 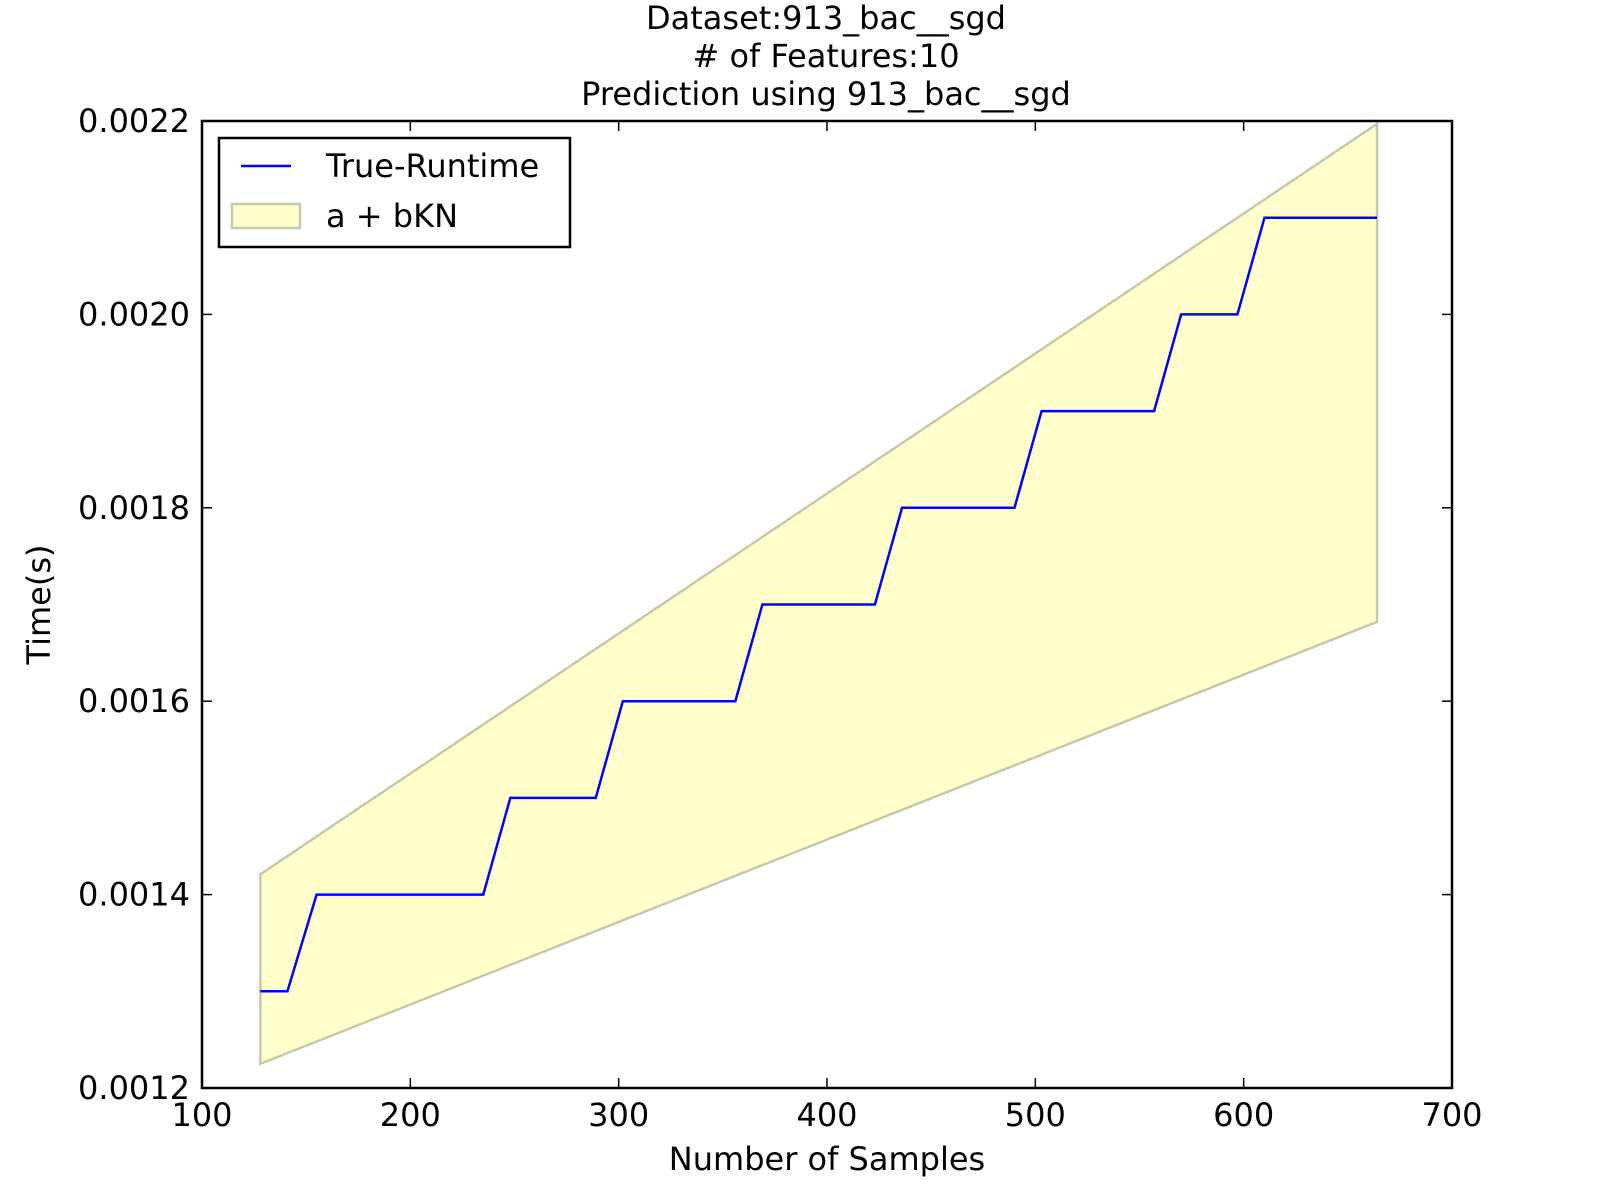 What do you see at coordinates (134, 314) in the screenshot?
I see `y-tick-label: 0.0020` at bounding box center [134, 314].